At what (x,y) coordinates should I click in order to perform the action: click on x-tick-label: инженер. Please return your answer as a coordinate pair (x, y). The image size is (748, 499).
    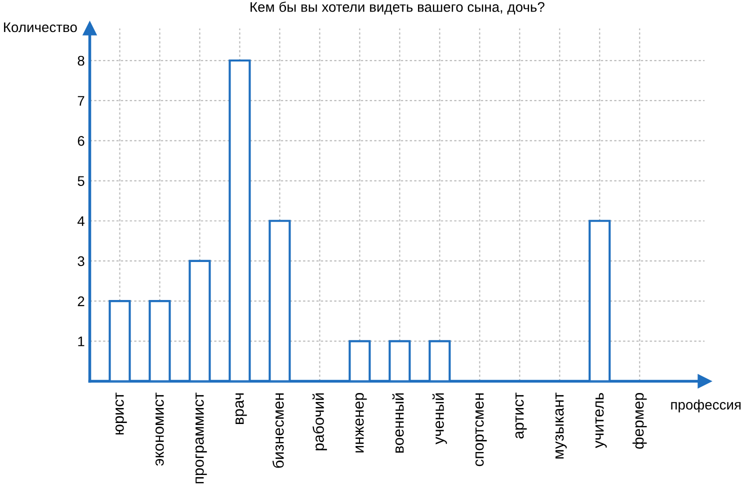
    Looking at the image, I should click on (361, 422).